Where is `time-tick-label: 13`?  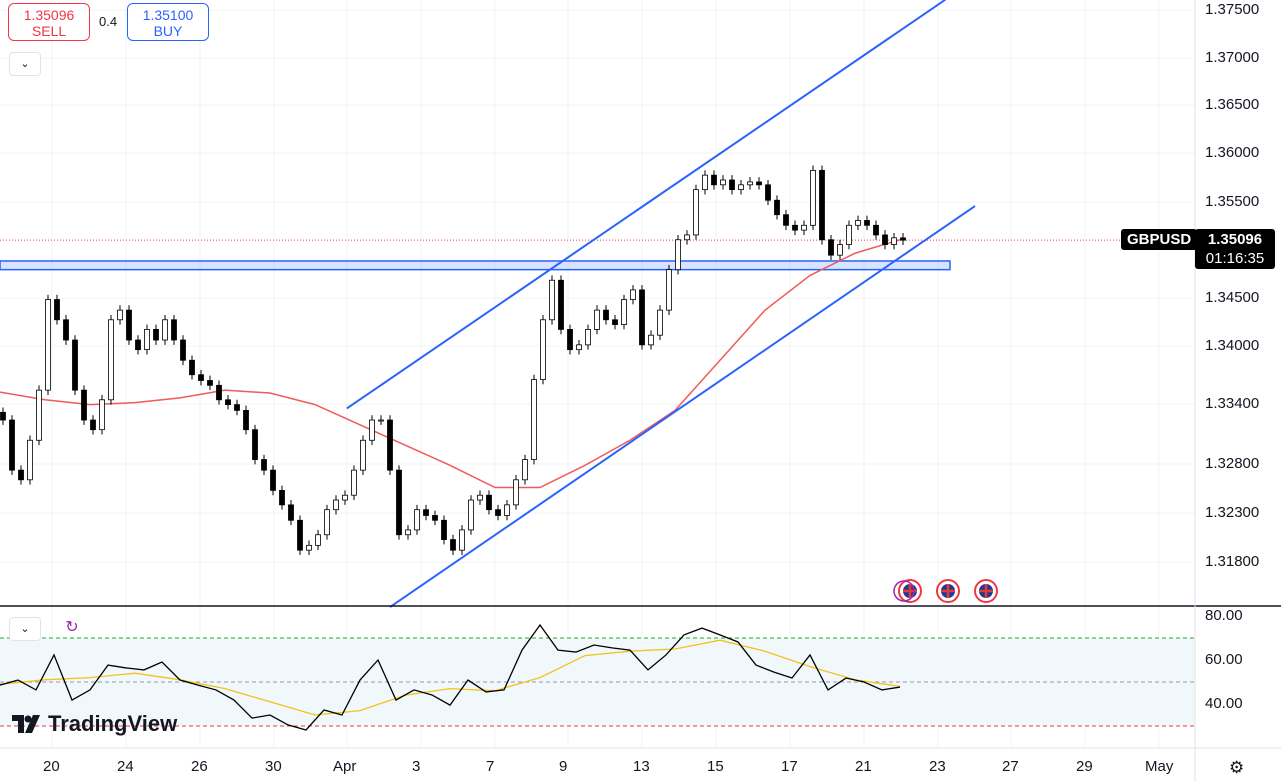 time-tick-label: 13 is located at coordinates (641, 766).